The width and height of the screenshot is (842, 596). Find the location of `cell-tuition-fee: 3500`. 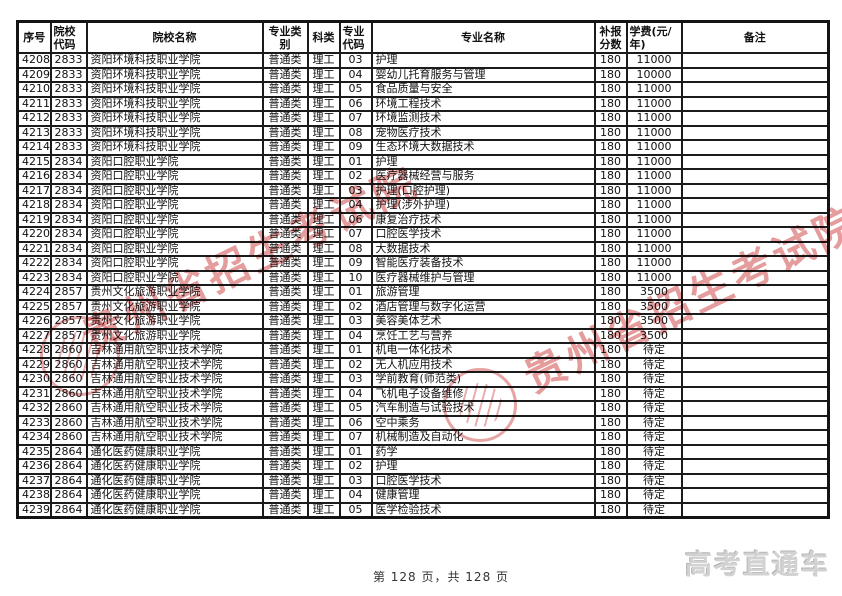

cell-tuition-fee: 3500 is located at coordinates (654, 292).